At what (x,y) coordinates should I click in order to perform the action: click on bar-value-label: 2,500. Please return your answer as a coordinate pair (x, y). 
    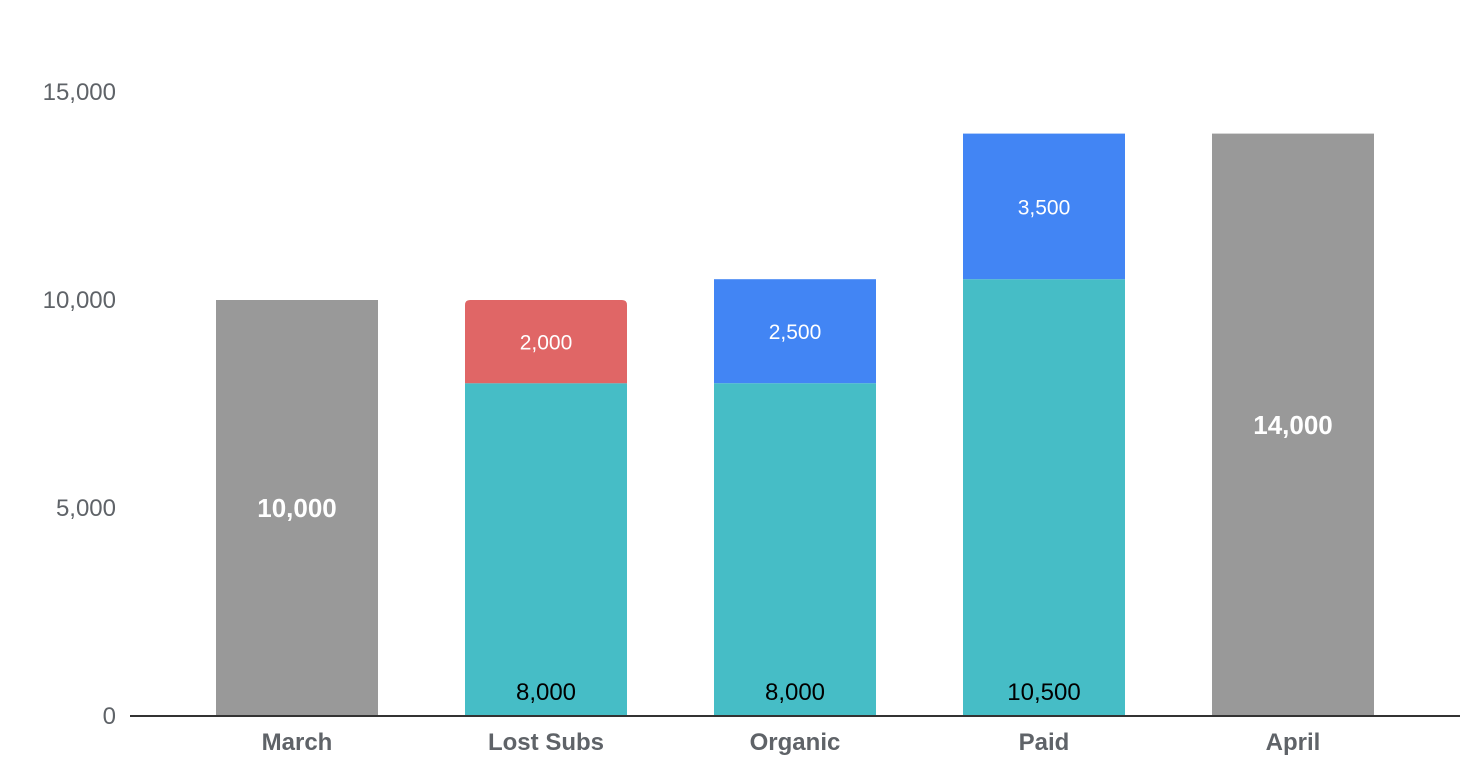
    Looking at the image, I should click on (795, 332).